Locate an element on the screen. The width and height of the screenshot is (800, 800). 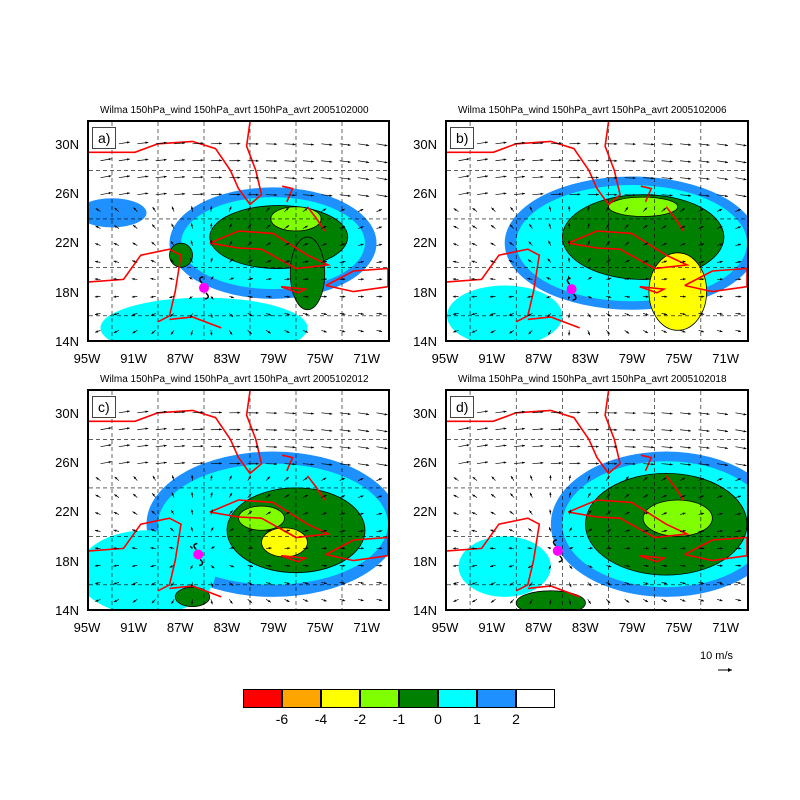
vorticity-contour is located at coordinates (643, 206).